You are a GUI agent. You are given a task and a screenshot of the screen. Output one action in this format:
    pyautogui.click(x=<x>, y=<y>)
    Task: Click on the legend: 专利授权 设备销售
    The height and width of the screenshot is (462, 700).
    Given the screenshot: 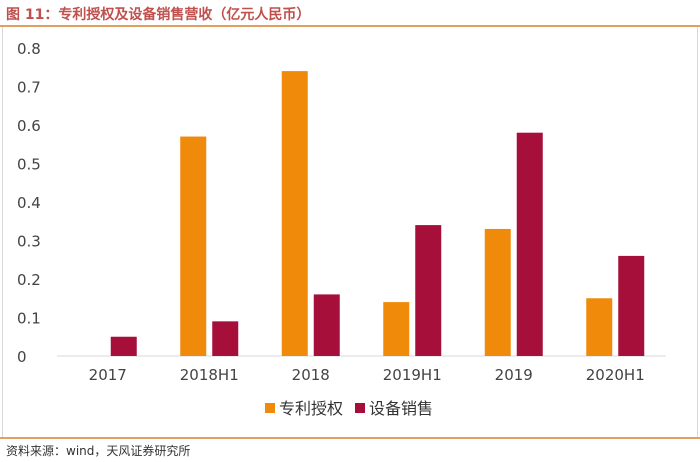 What is the action you would take?
    pyautogui.click(x=349, y=408)
    